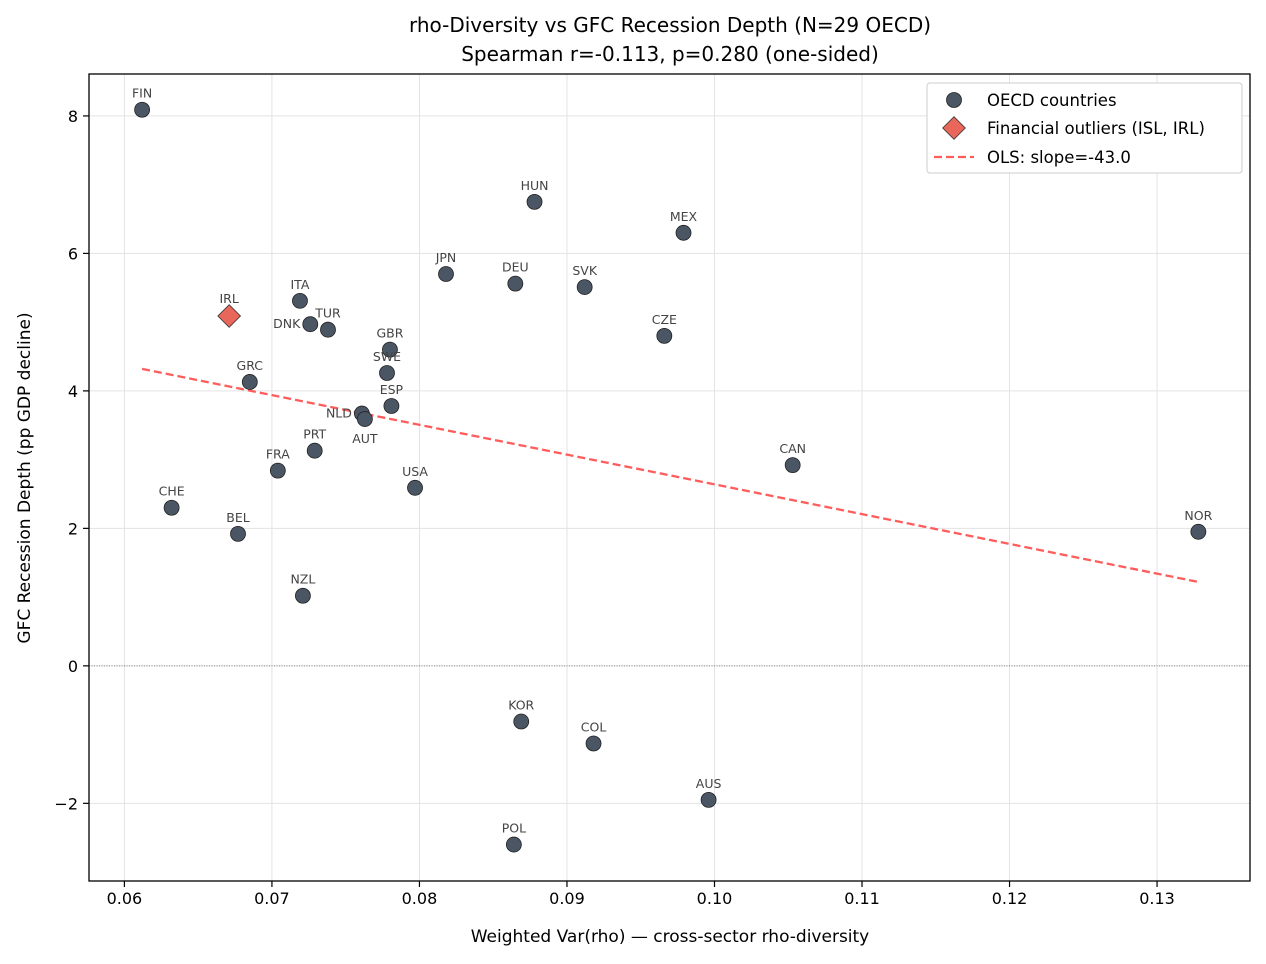 Image resolution: width=1266 pixels, height=964 pixels. What do you see at coordinates (792, 465) in the screenshot?
I see `data-point-can` at bounding box center [792, 465].